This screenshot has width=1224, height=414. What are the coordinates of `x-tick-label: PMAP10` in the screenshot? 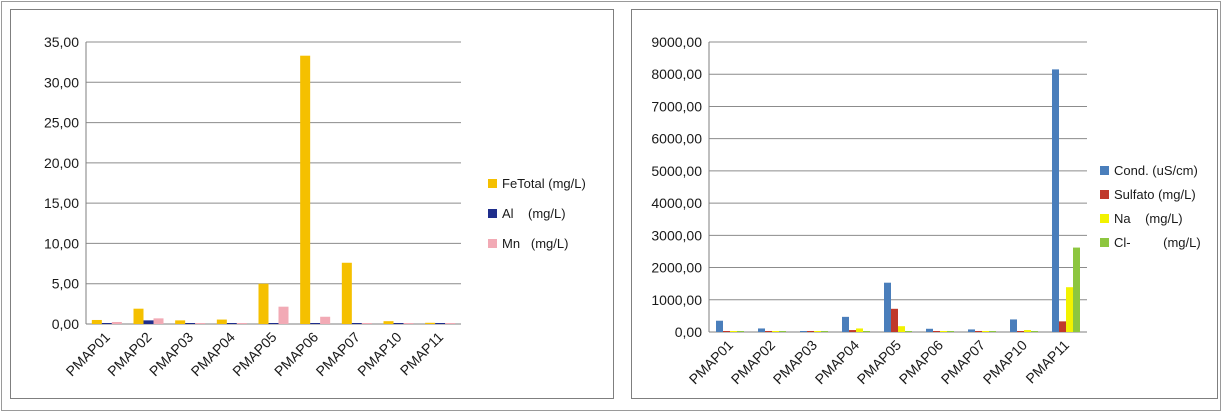 It's located at (379, 354).